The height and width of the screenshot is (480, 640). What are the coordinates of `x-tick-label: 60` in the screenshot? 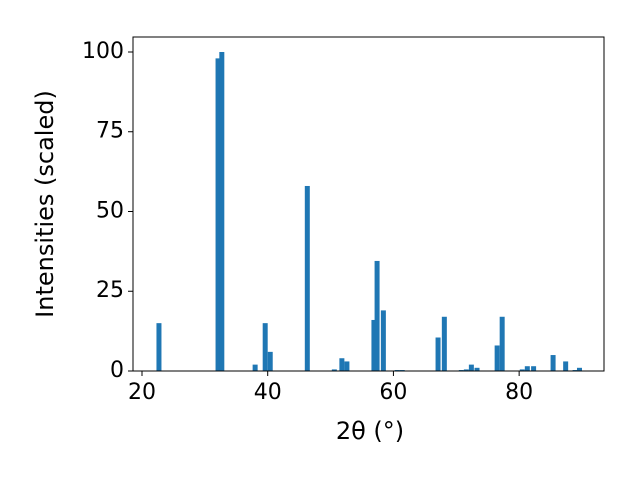 It's located at (393, 392).